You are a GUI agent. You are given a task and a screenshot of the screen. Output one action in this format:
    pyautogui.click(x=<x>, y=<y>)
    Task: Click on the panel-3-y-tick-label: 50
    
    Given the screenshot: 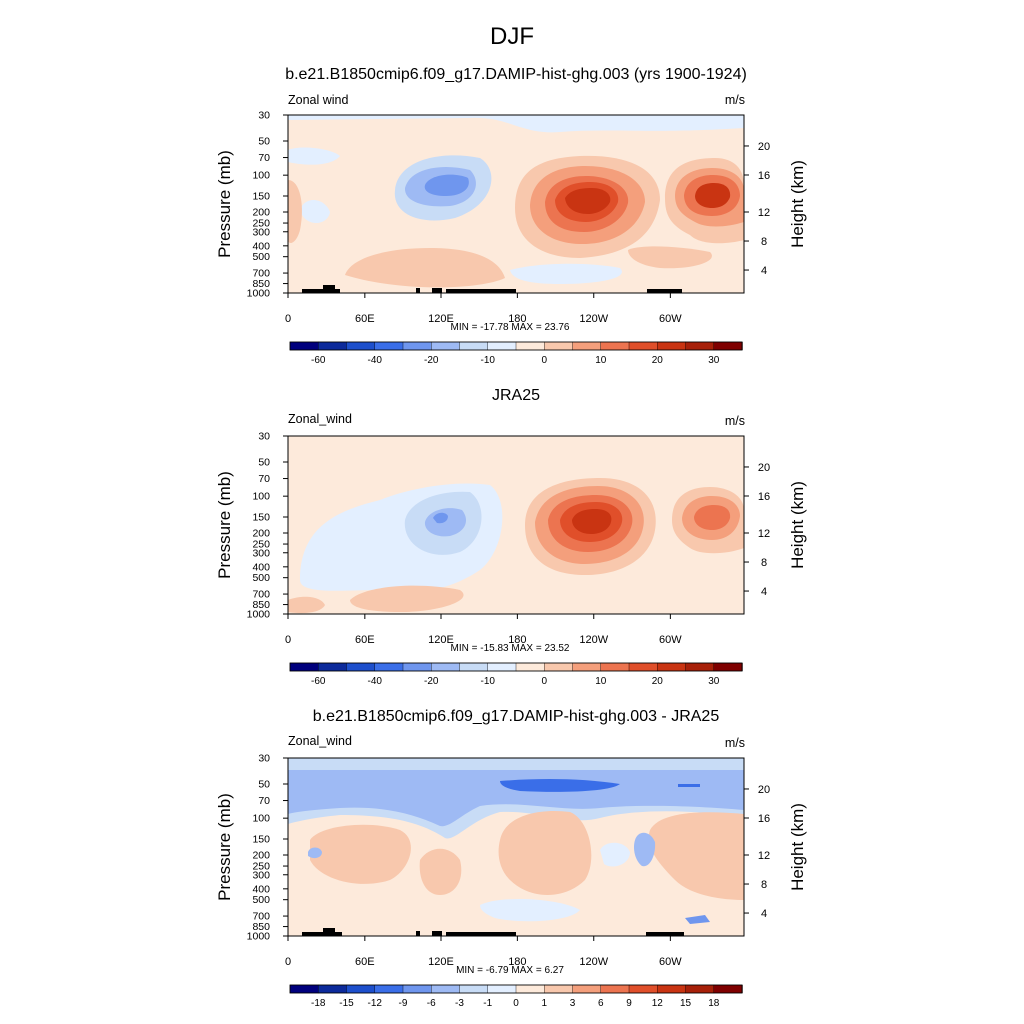 What is the action you would take?
    pyautogui.click(x=264, y=784)
    